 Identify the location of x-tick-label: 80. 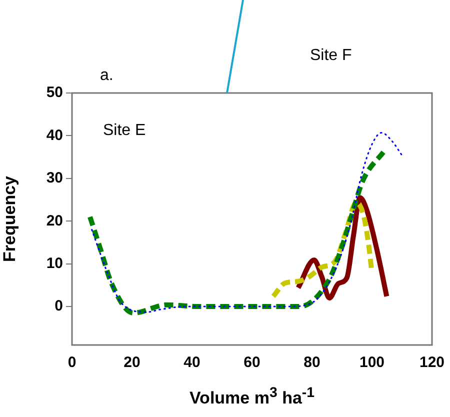
(312, 363).